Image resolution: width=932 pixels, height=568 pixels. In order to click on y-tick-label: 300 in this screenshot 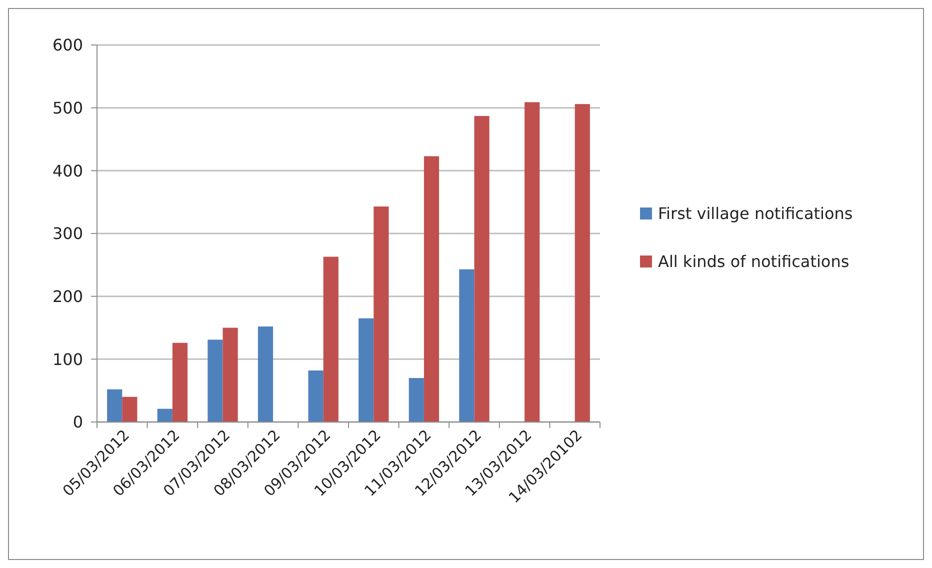, I will do `click(67, 234)`.